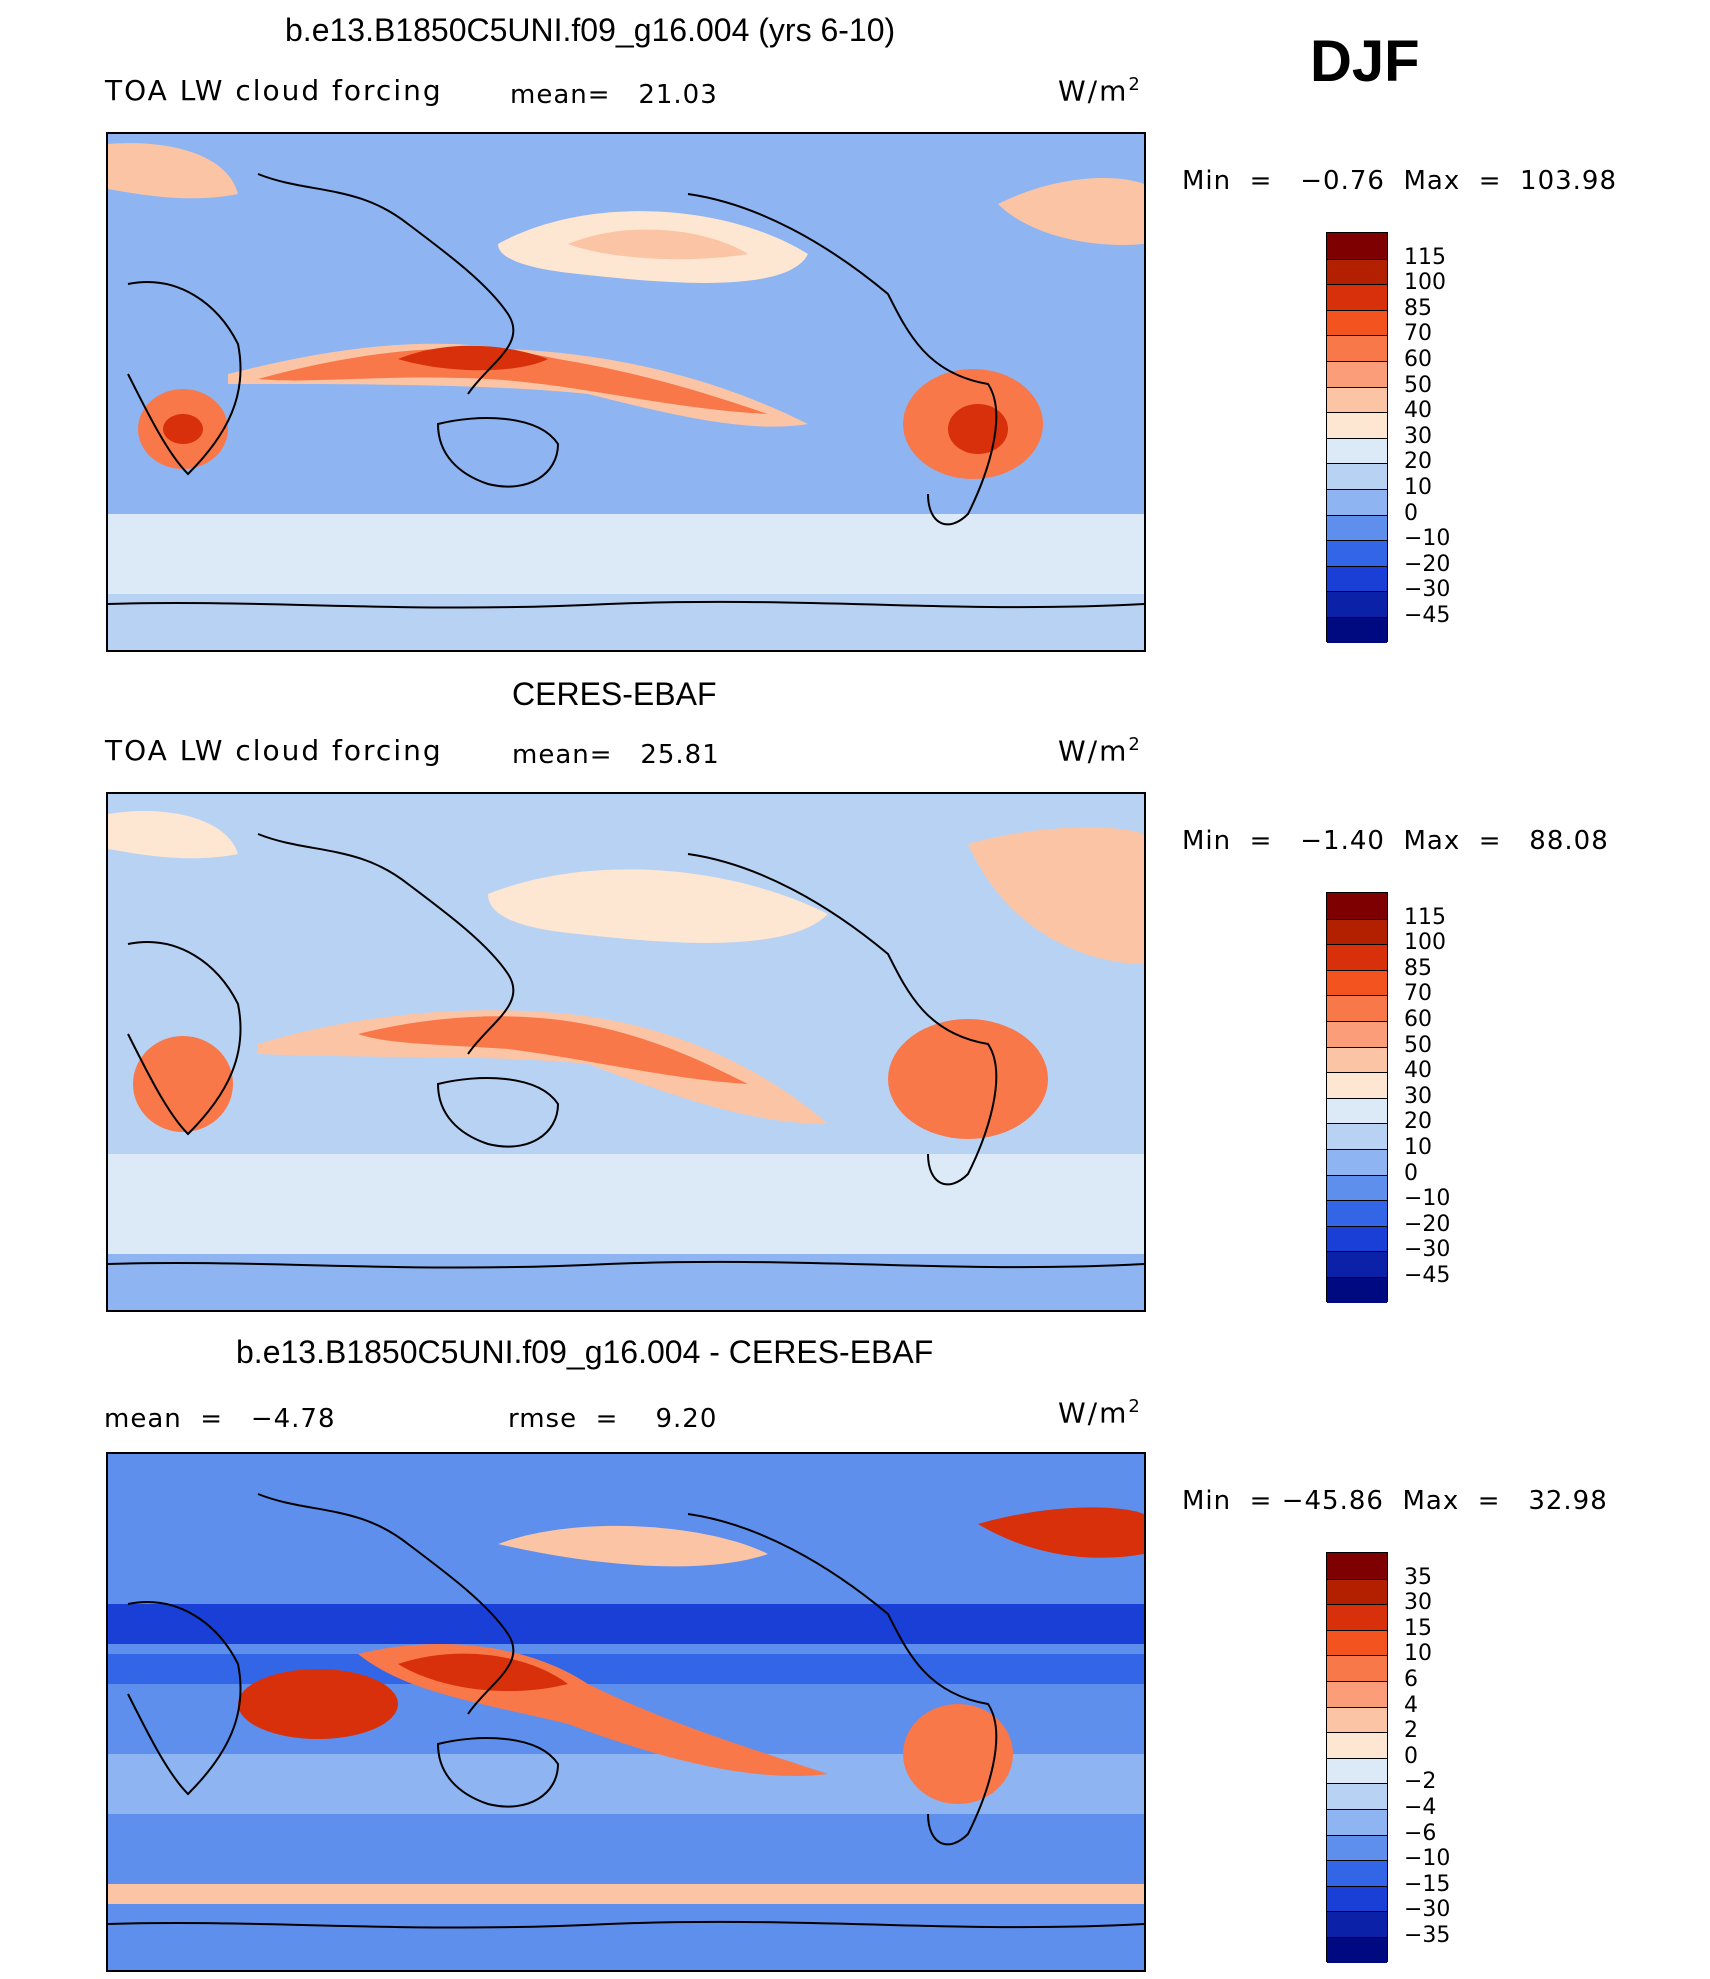  I want to click on panel1-title: b.e13.B1850C5UNI.f09_g16.004 (yrs 6-10), so click(590, 30).